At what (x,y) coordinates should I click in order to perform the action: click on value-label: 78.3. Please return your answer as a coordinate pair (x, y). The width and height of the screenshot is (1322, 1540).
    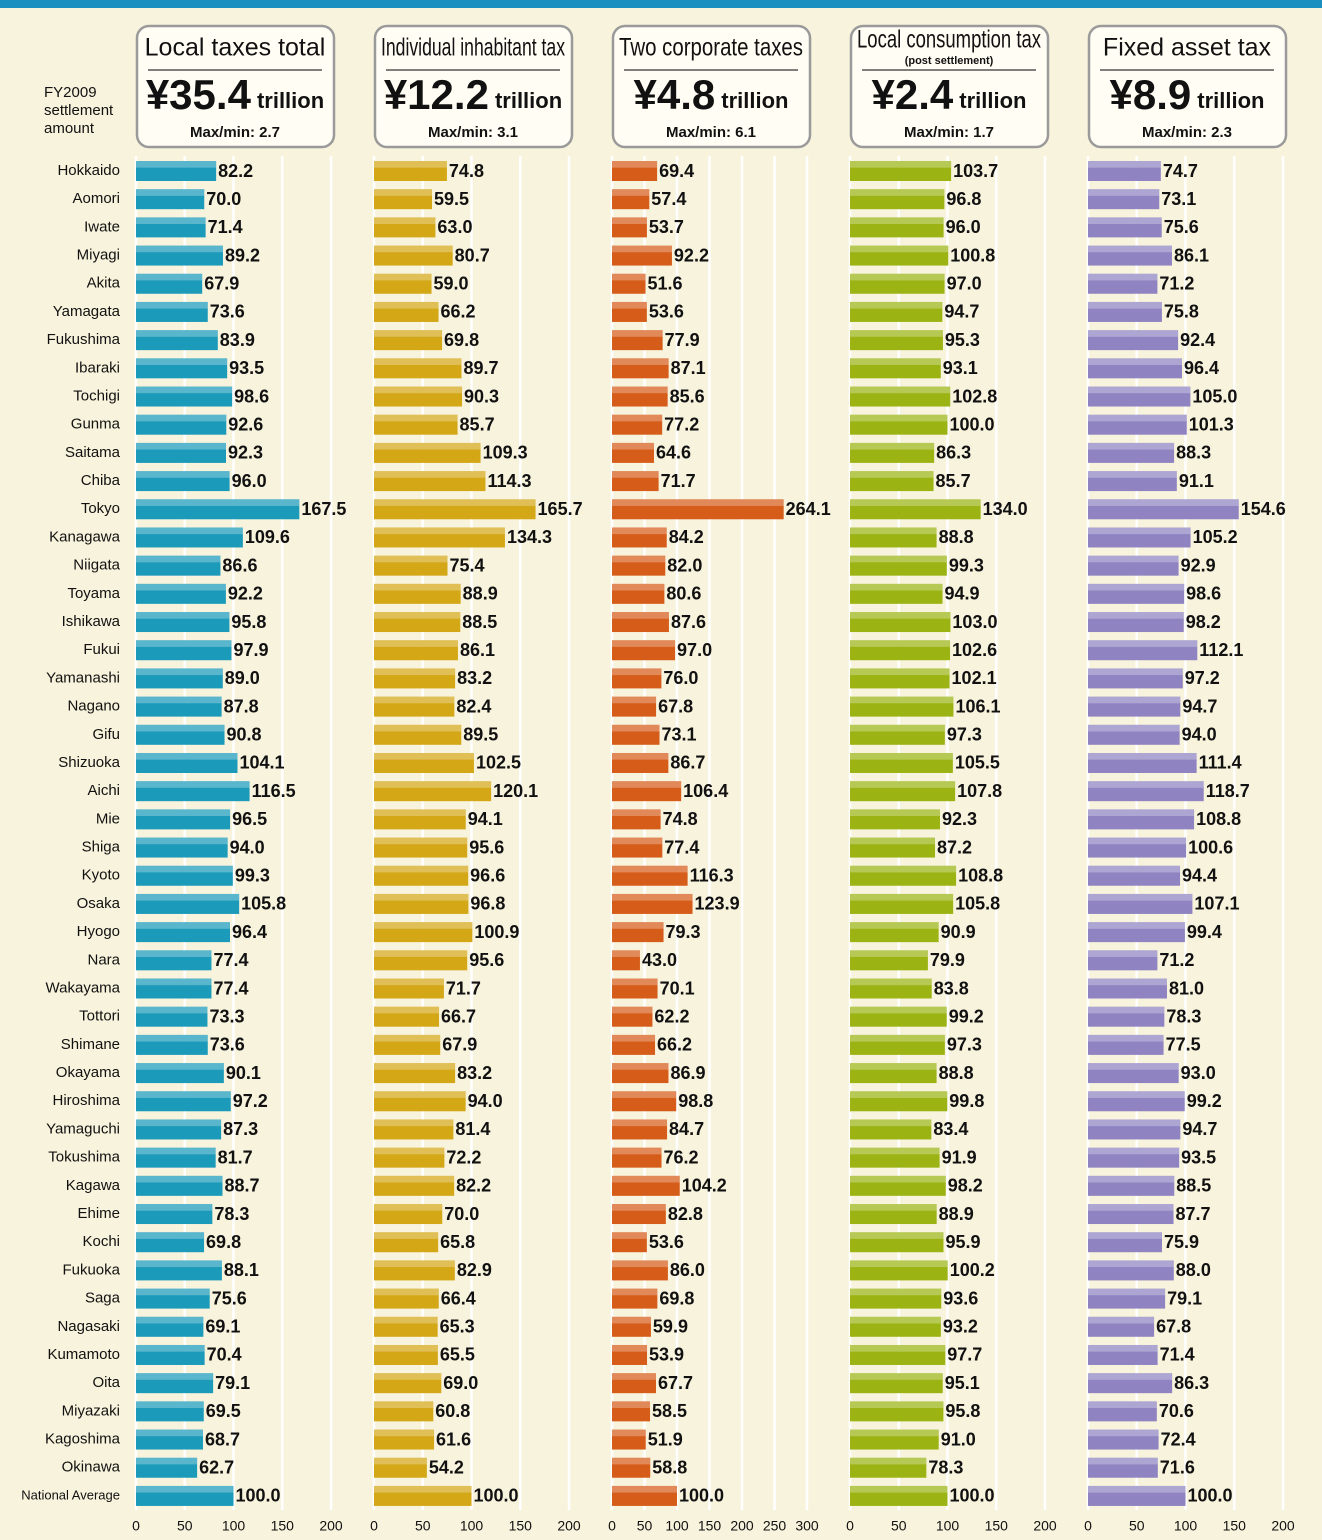
    Looking at the image, I should click on (231, 1214).